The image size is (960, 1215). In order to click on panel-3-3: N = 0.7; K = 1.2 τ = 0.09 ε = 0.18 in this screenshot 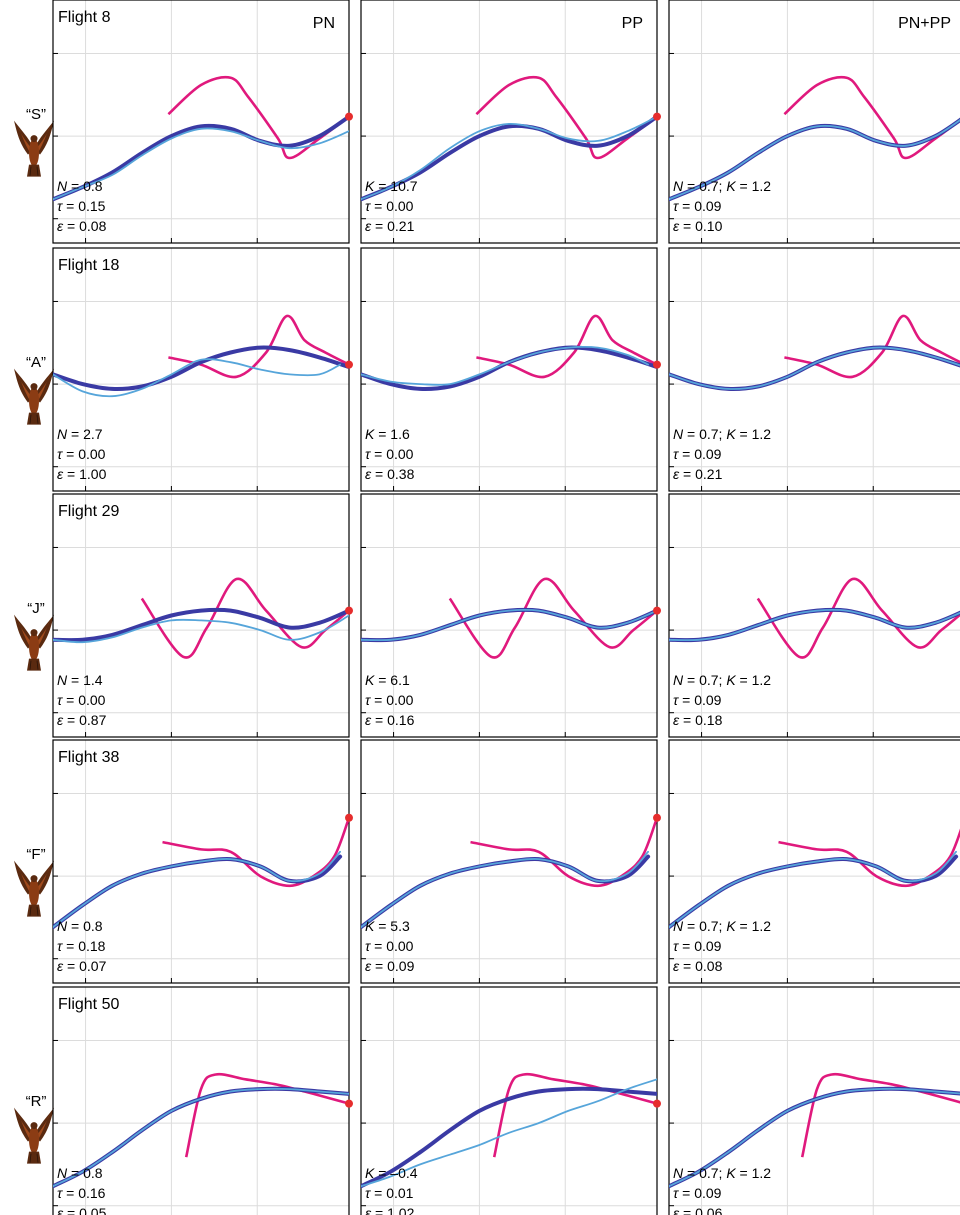, I will do `click(814, 615)`.